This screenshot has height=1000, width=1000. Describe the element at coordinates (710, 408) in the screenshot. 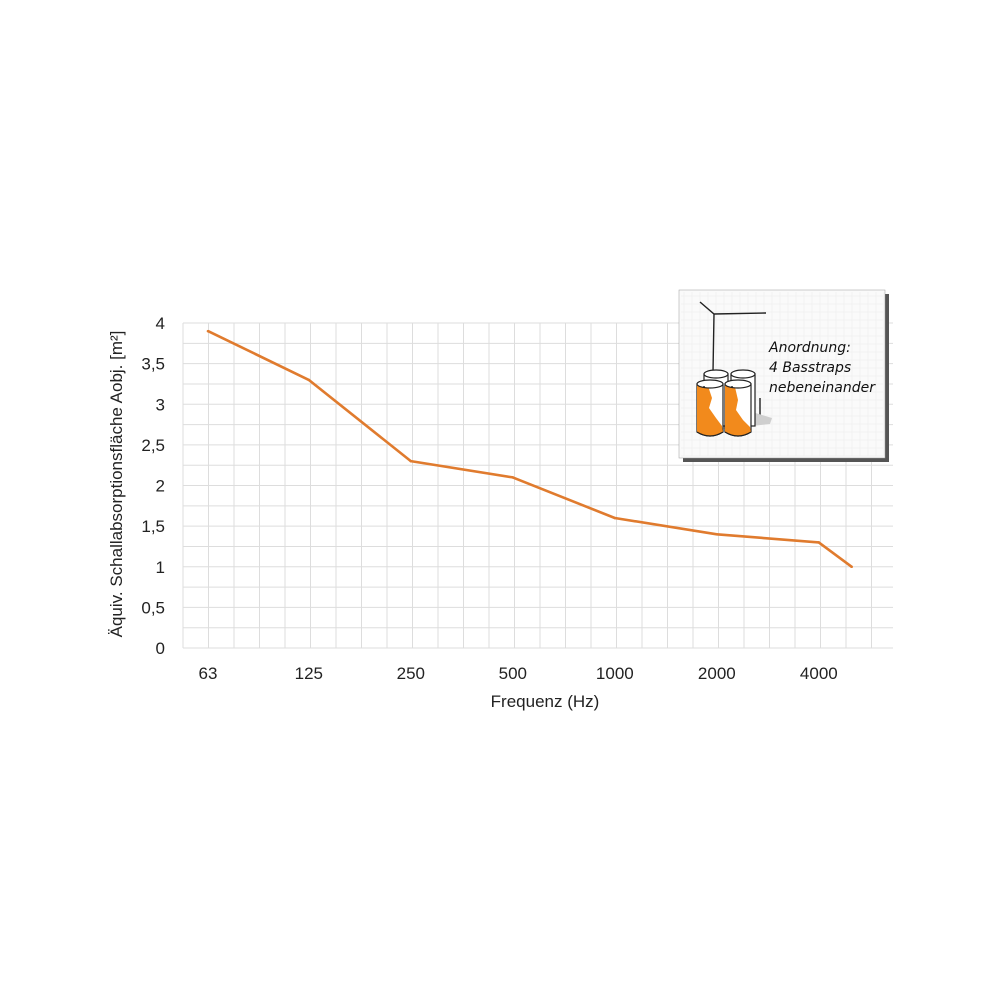

I see `basstrap-front-left` at that location.